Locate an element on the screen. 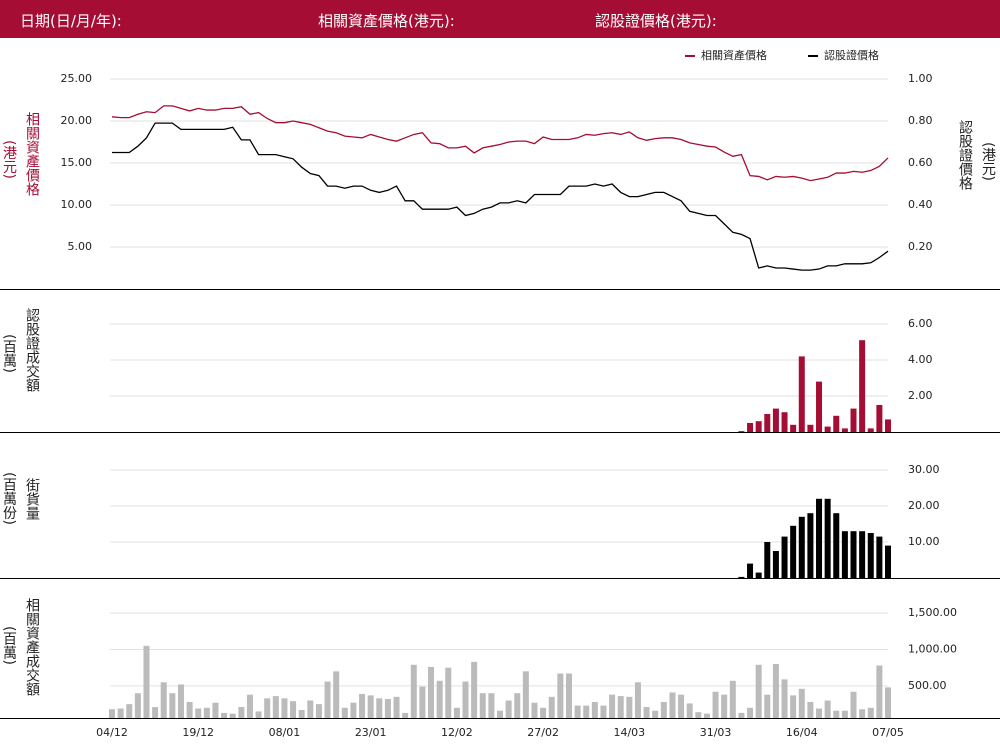  y2-tick-label: 0.80 is located at coordinates (920, 120).